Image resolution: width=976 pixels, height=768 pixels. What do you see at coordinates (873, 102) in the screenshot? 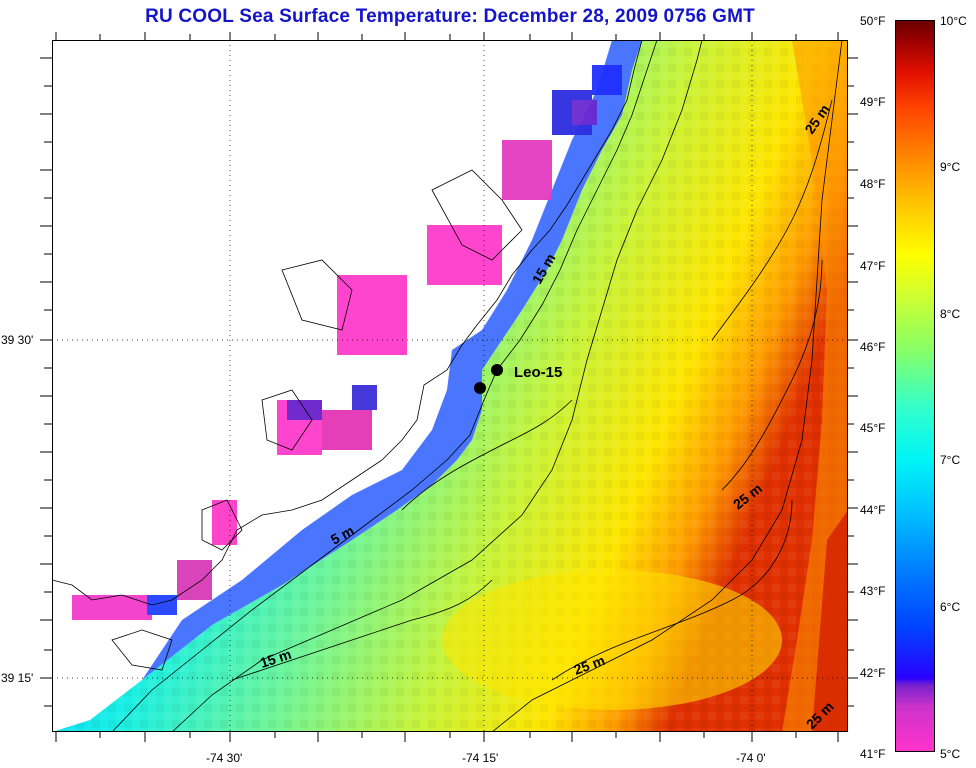
I see `colorbar-f-label: 49°F` at bounding box center [873, 102].